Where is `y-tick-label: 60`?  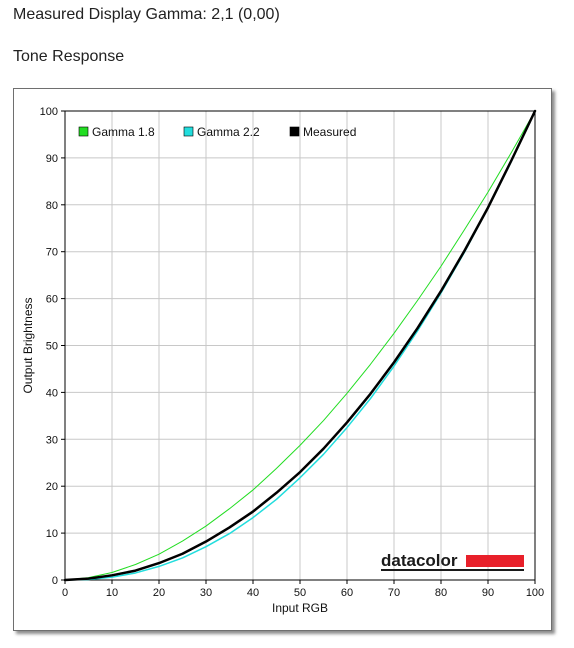 y-tick-label: 60 is located at coordinates (52, 300).